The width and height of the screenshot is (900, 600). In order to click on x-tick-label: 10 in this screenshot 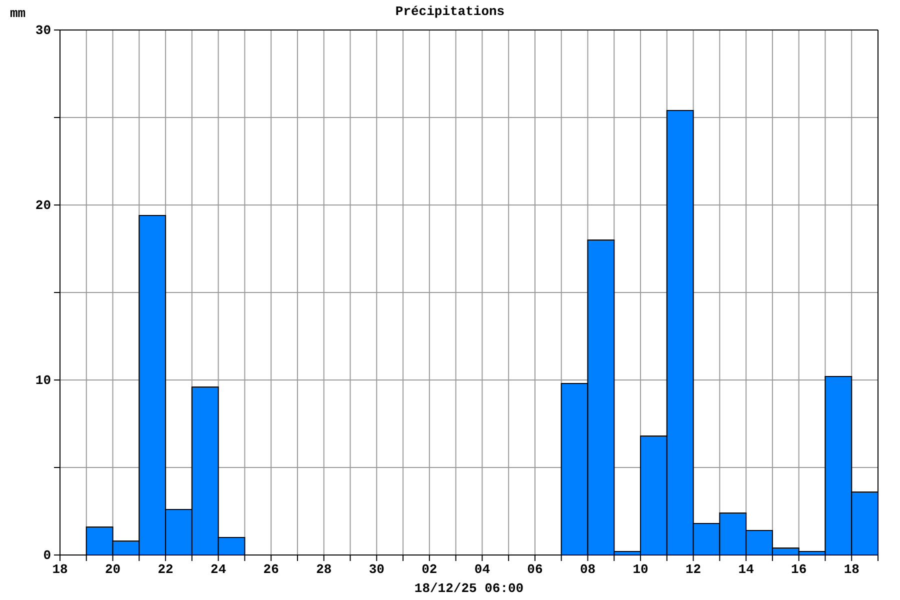, I will do `click(640, 570)`.